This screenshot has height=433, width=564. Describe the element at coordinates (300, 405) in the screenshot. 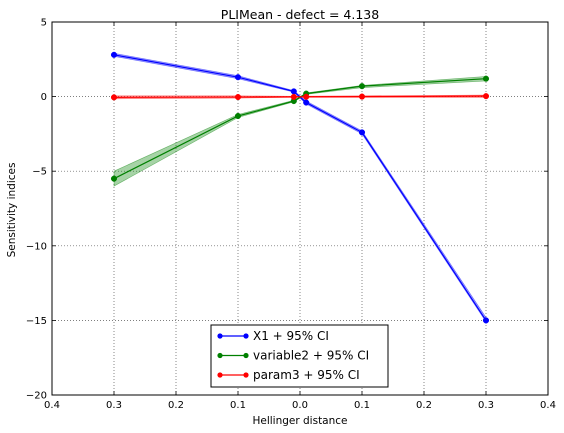

I see `x-tick-label: 0.0` at that location.